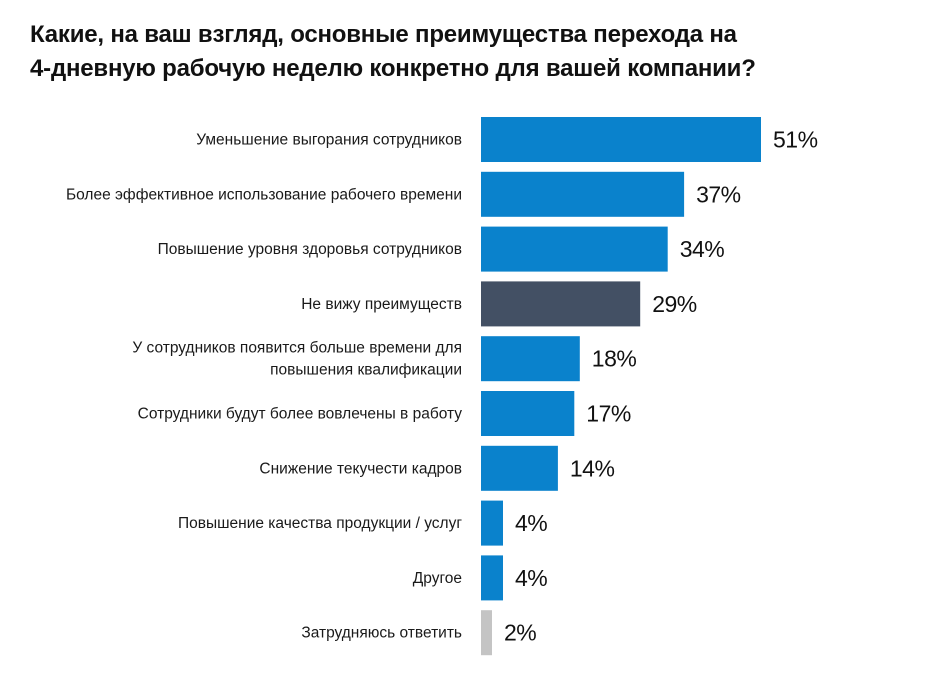  What do you see at coordinates (329, 140) in the screenshot?
I see `category-label-1: Уменьшение выгорания сотрудников` at bounding box center [329, 140].